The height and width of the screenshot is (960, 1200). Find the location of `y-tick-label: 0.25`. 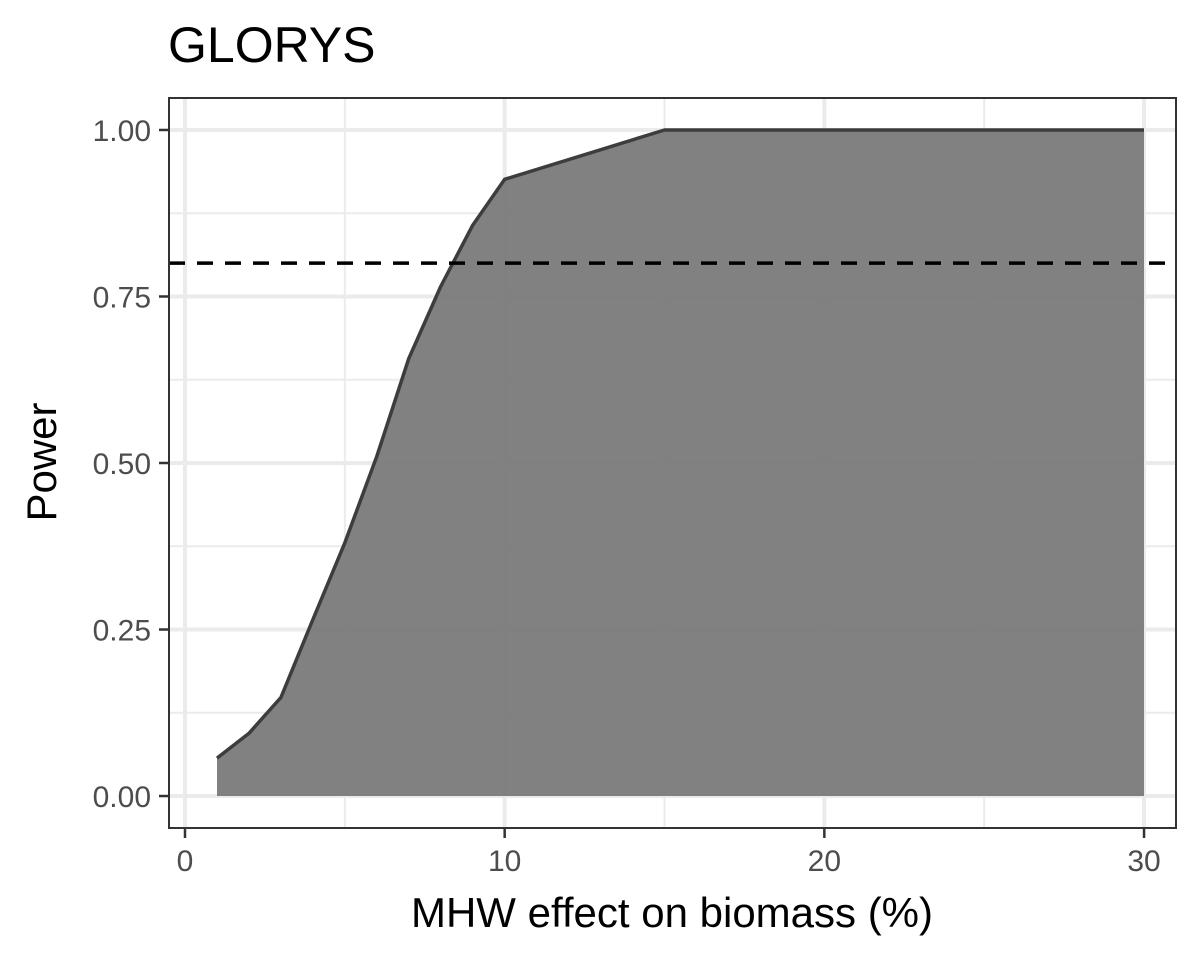

y-tick-label: 0.25 is located at coordinates (122, 631).